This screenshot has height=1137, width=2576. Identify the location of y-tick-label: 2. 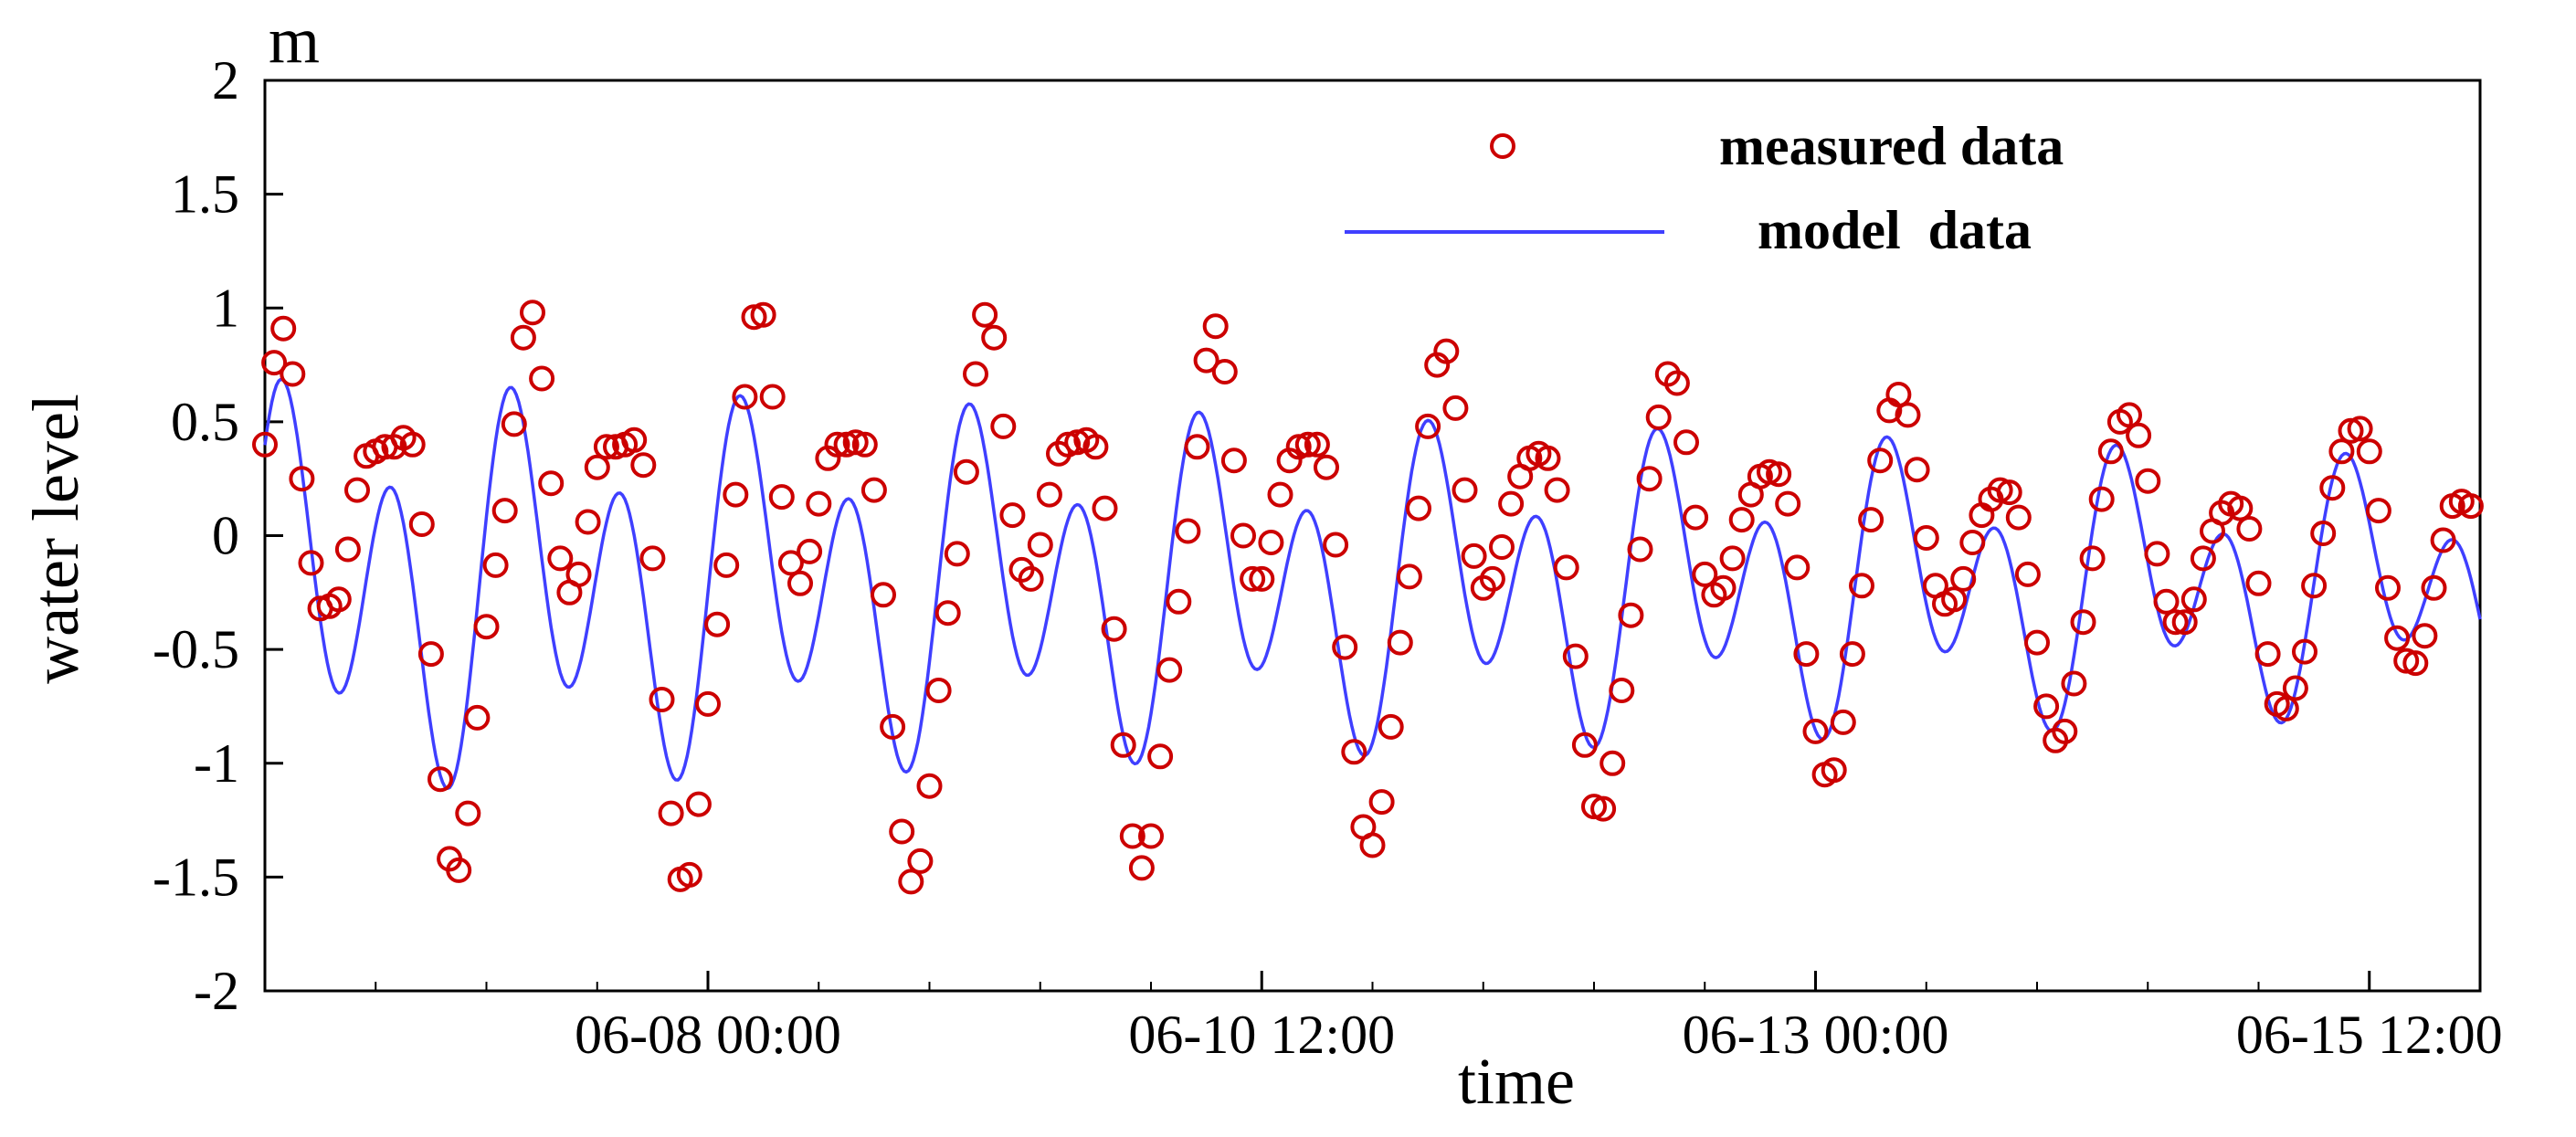
(225, 80).